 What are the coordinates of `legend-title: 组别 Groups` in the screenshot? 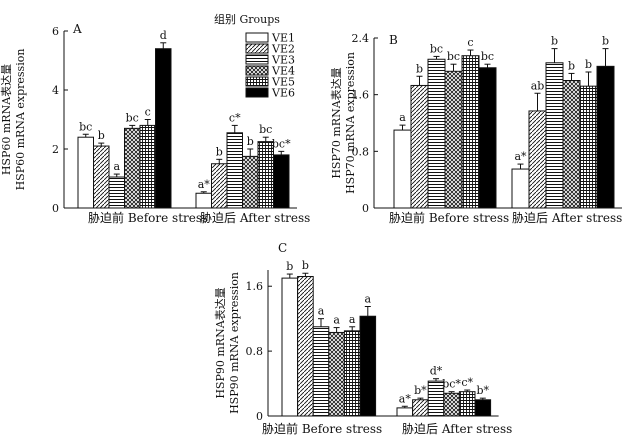 It's located at (247, 19).